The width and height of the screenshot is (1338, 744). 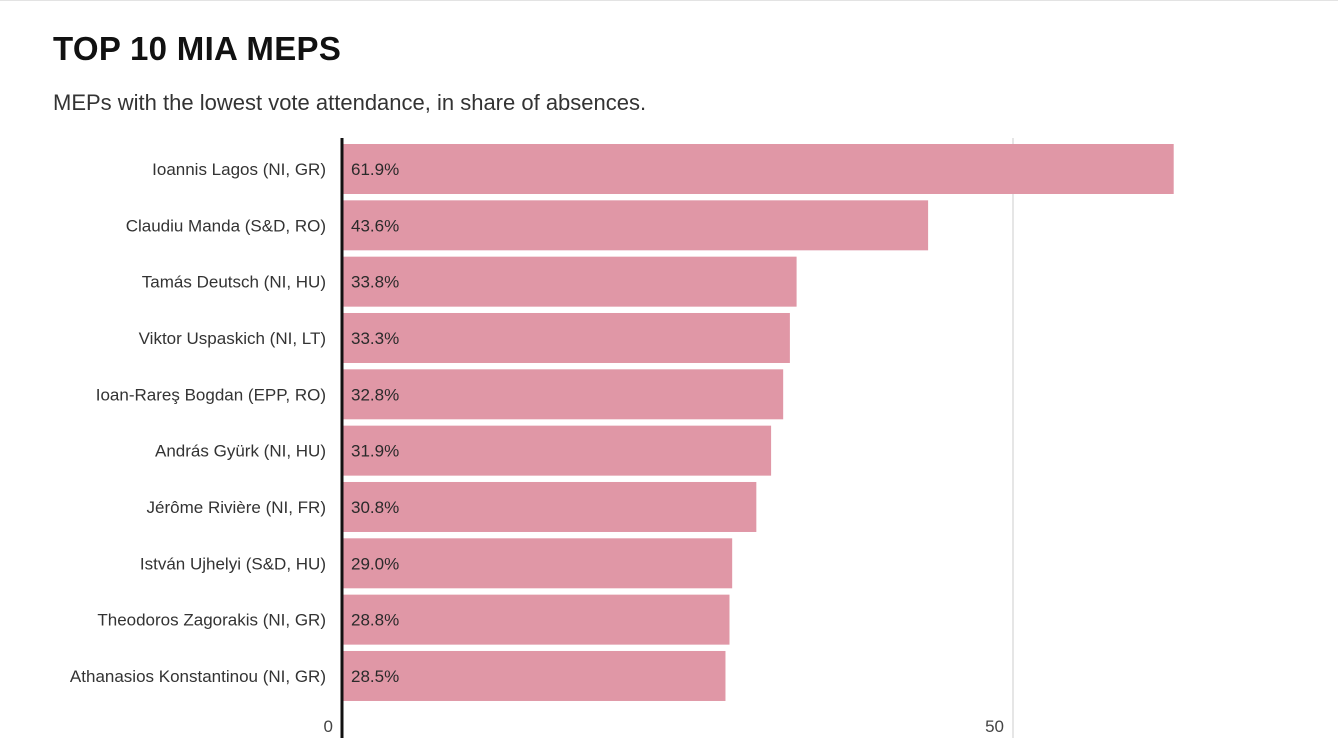 What do you see at coordinates (375, 394) in the screenshot?
I see `value-label: 32.8%` at bounding box center [375, 394].